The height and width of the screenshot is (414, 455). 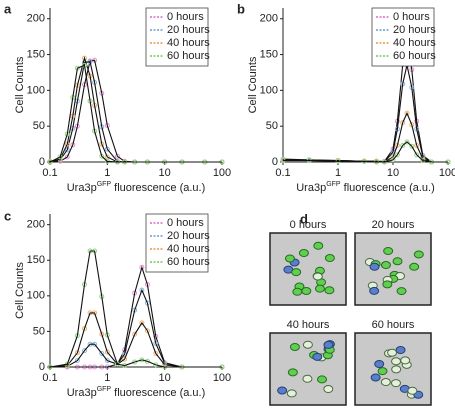 What do you see at coordinates (447, 173) in the screenshot?
I see `x-tick-label: 100` at bounding box center [447, 173].